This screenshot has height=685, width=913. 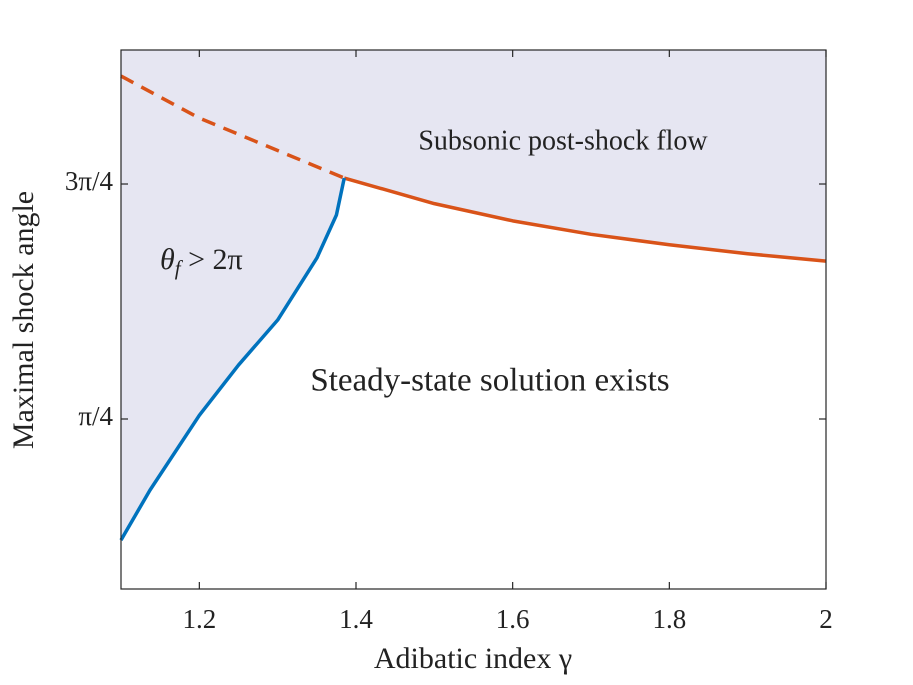 What do you see at coordinates (23, 320) in the screenshot?
I see `y-axis-label: Maximal shock angle` at bounding box center [23, 320].